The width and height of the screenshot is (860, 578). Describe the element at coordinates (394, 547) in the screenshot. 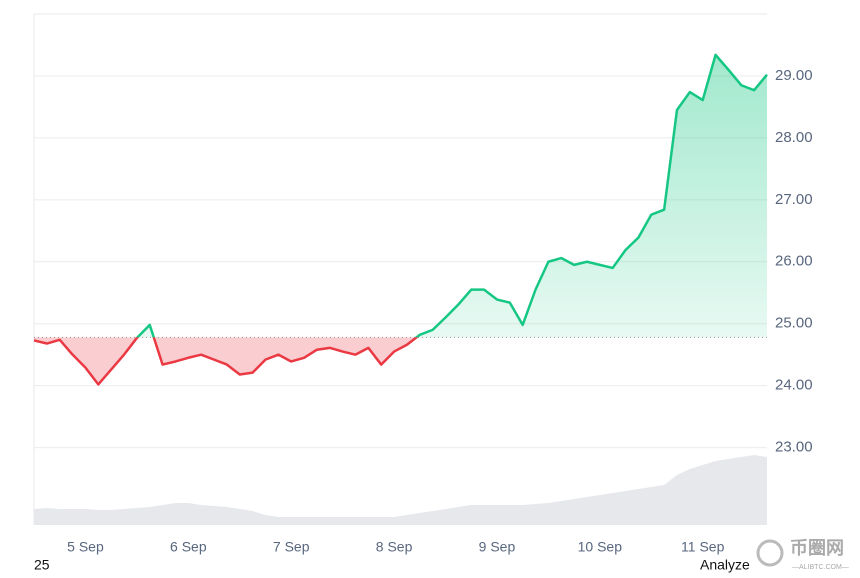

I see `x-tick-label: 8 Sep` at that location.